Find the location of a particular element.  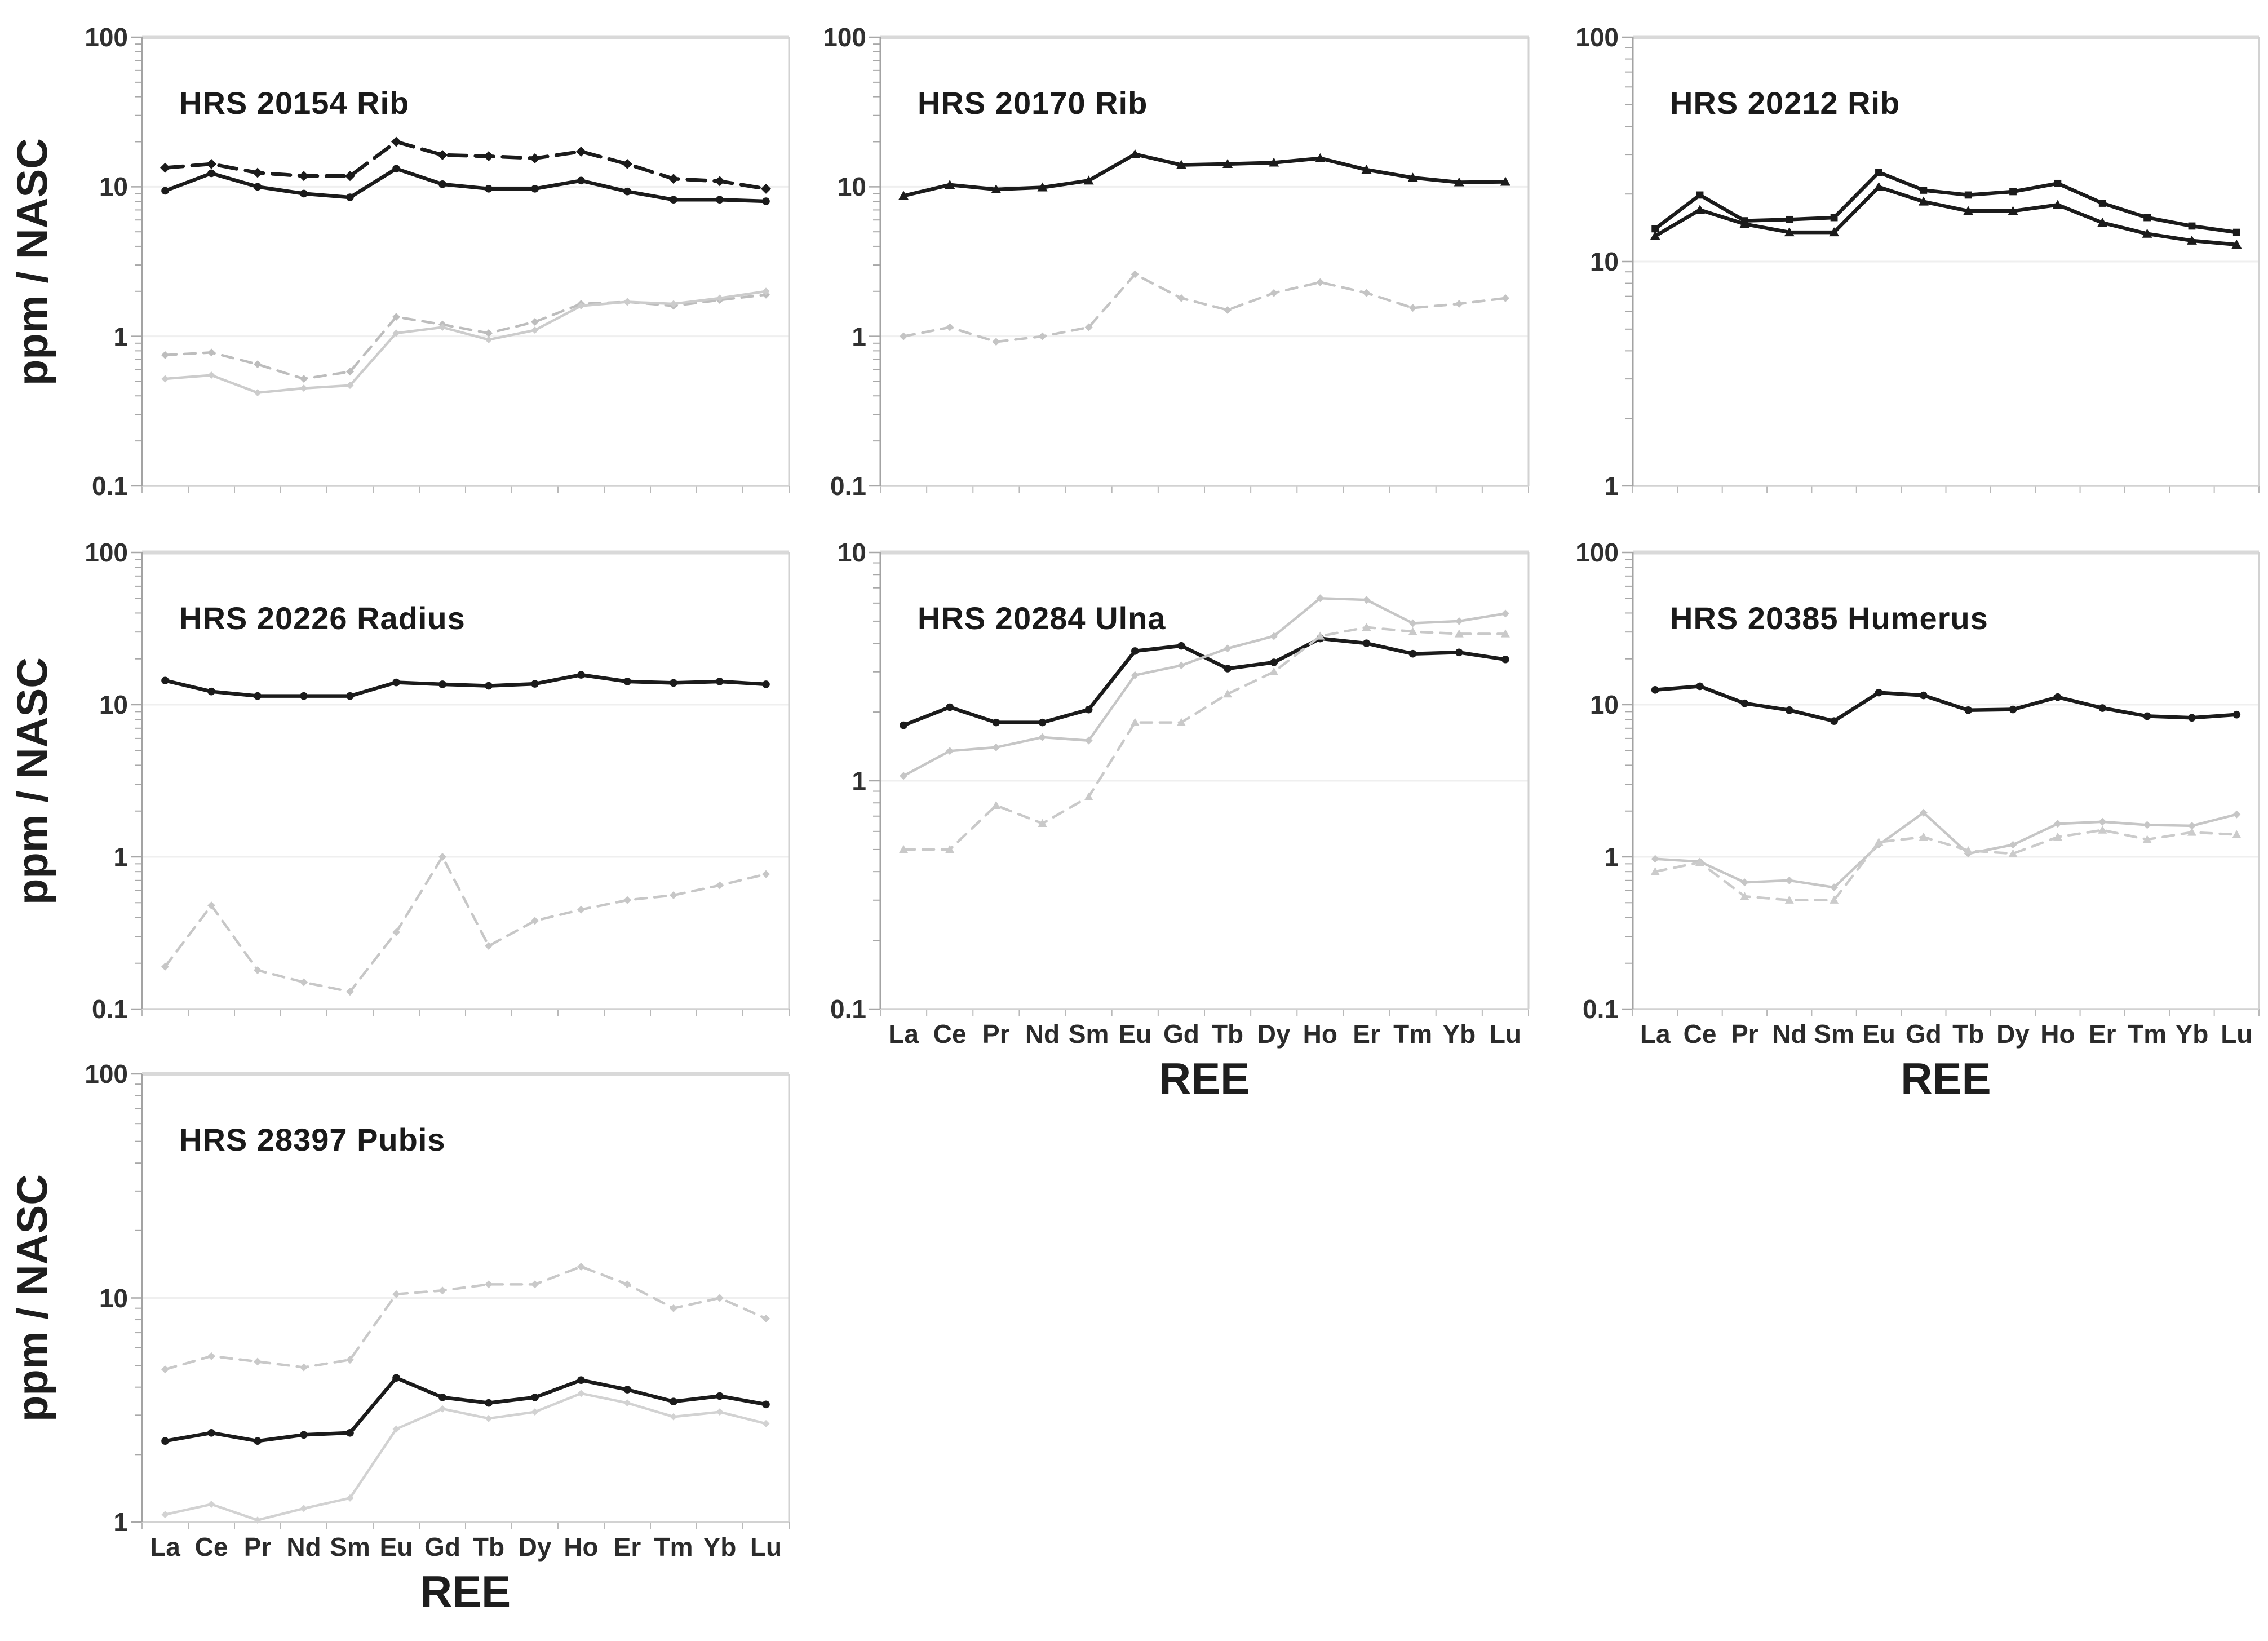

series-line-black-dashed is located at coordinates (466, 165).